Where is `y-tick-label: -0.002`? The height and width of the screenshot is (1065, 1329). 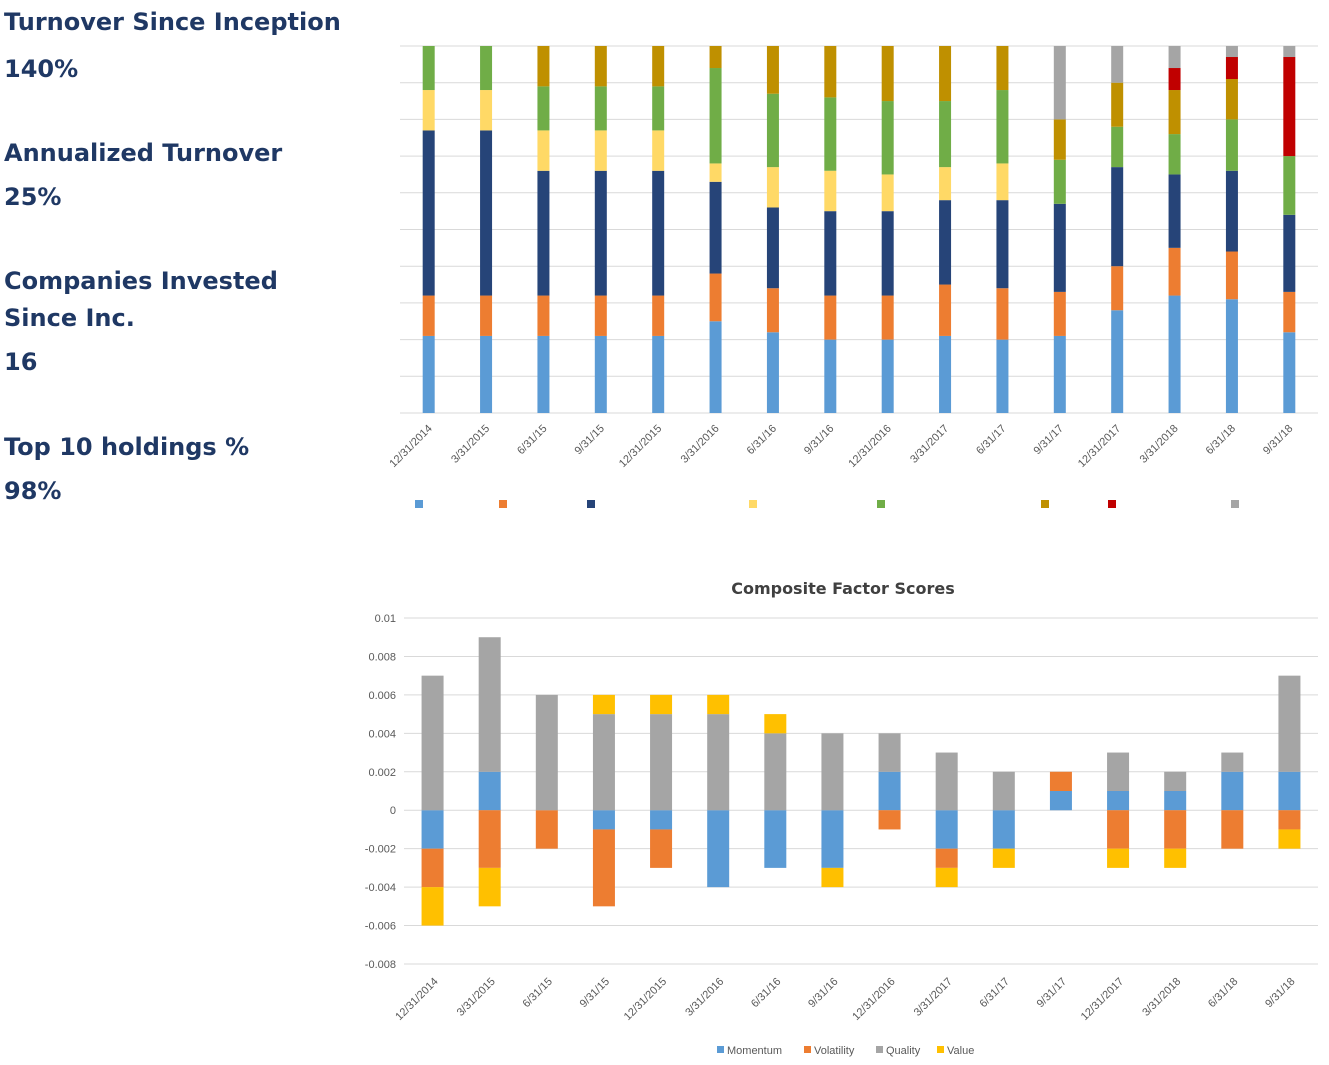 y-tick-label: -0.002 is located at coordinates (380, 850).